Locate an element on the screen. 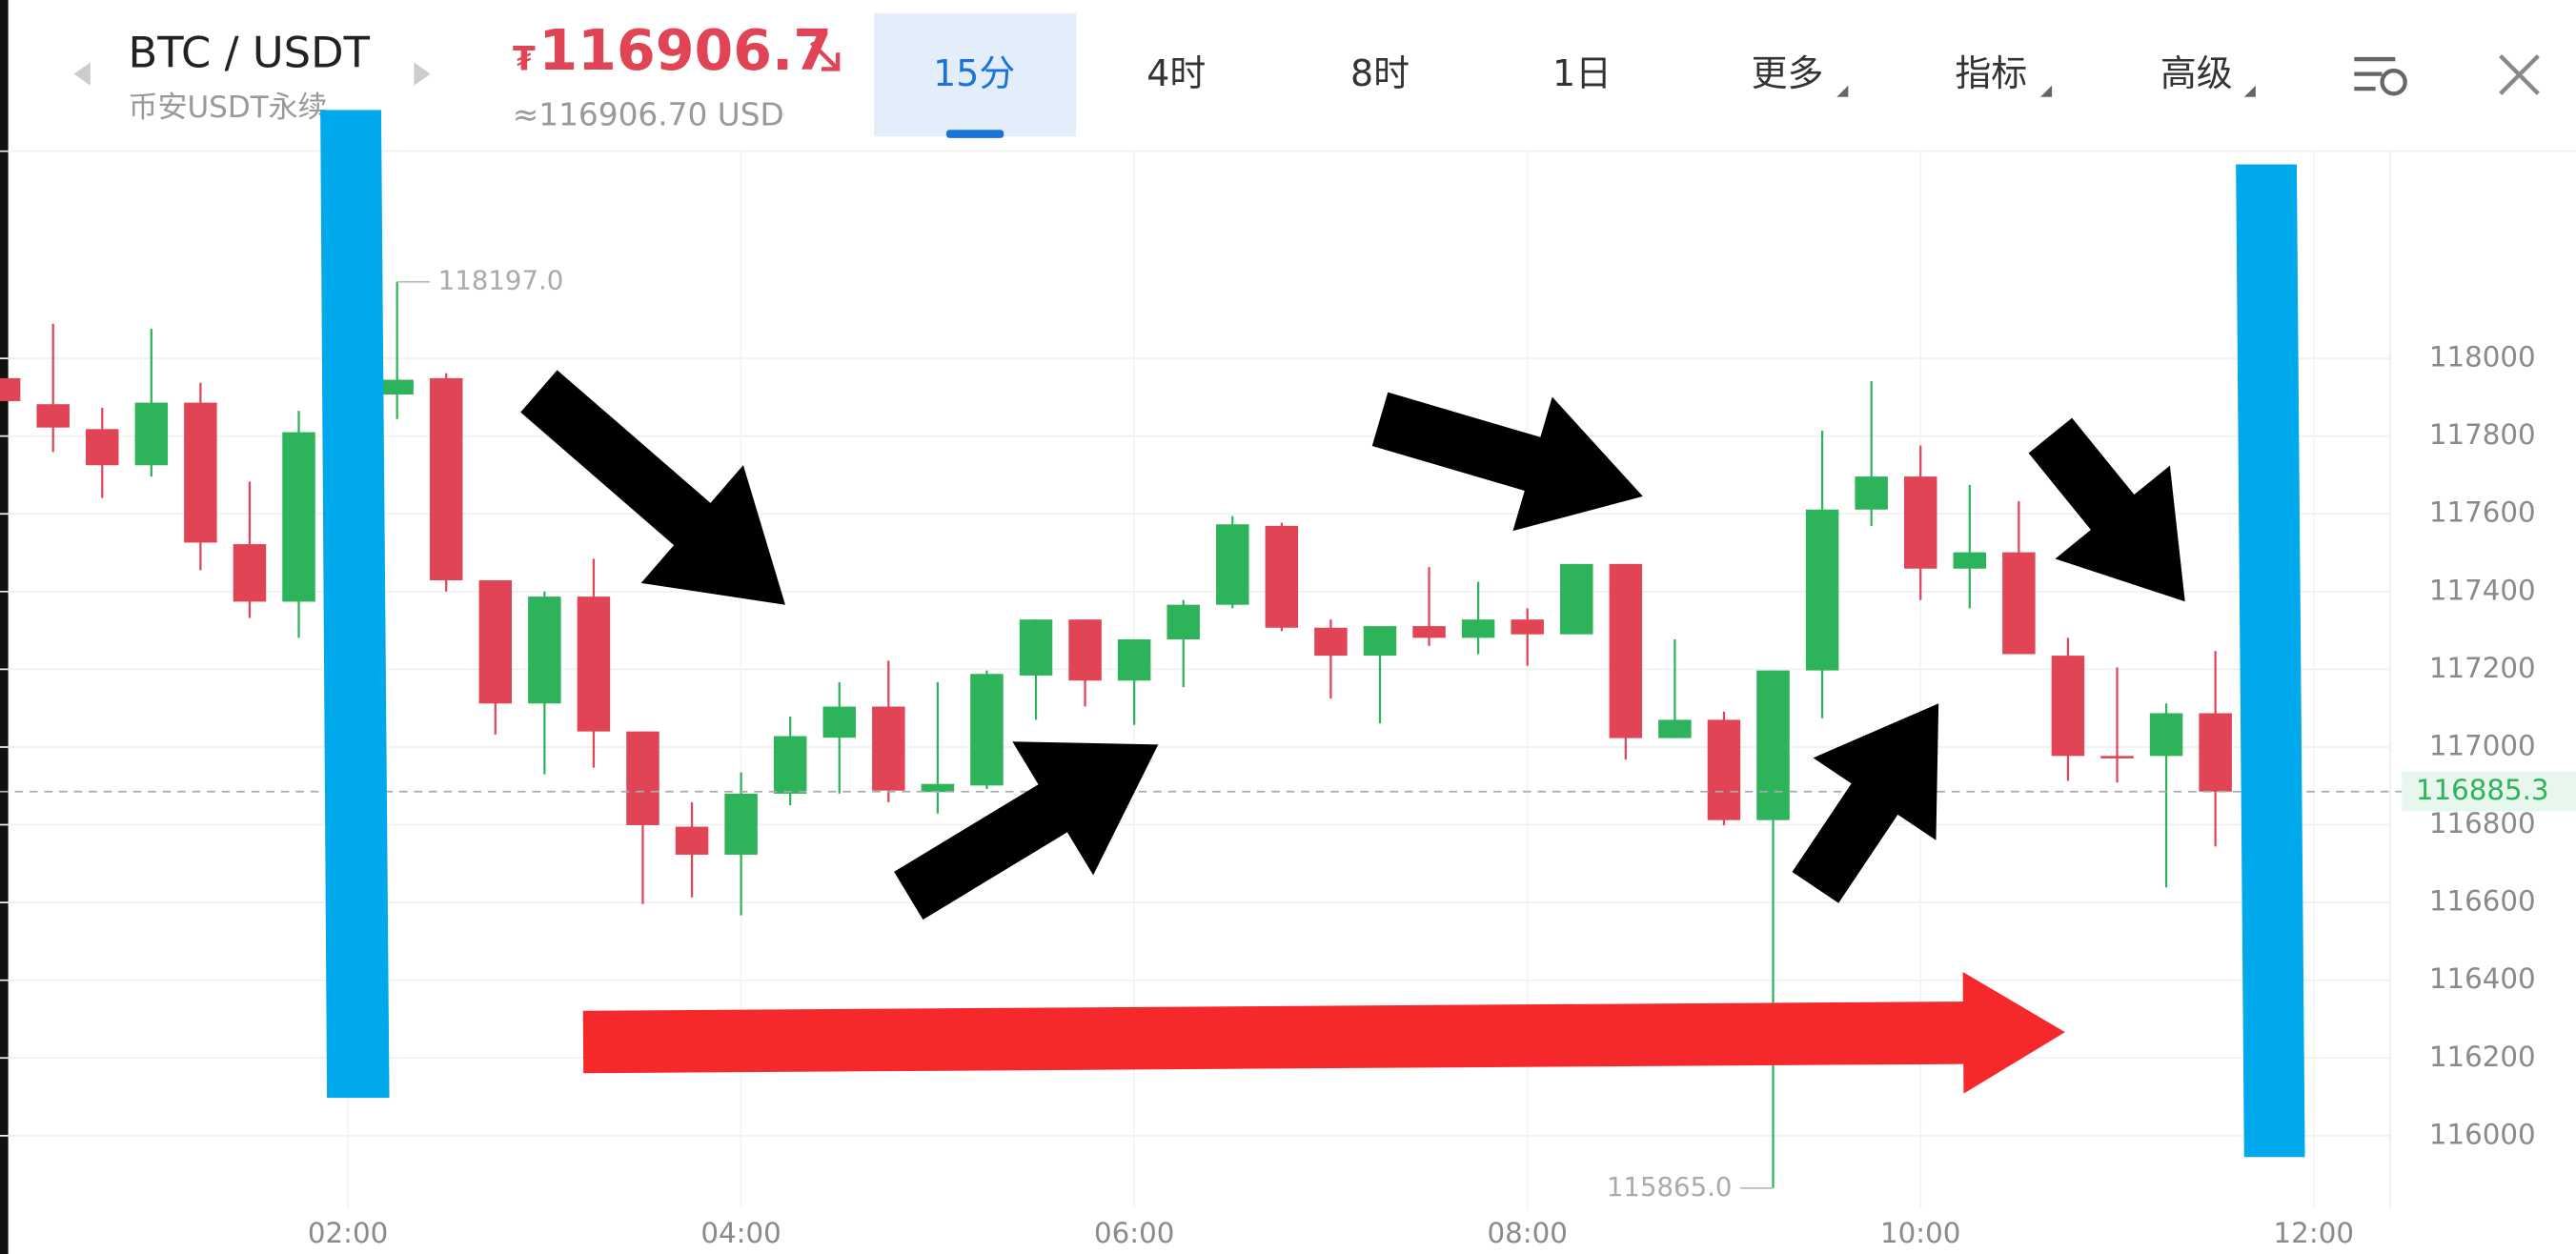  price-down-icon is located at coordinates (825, 56).